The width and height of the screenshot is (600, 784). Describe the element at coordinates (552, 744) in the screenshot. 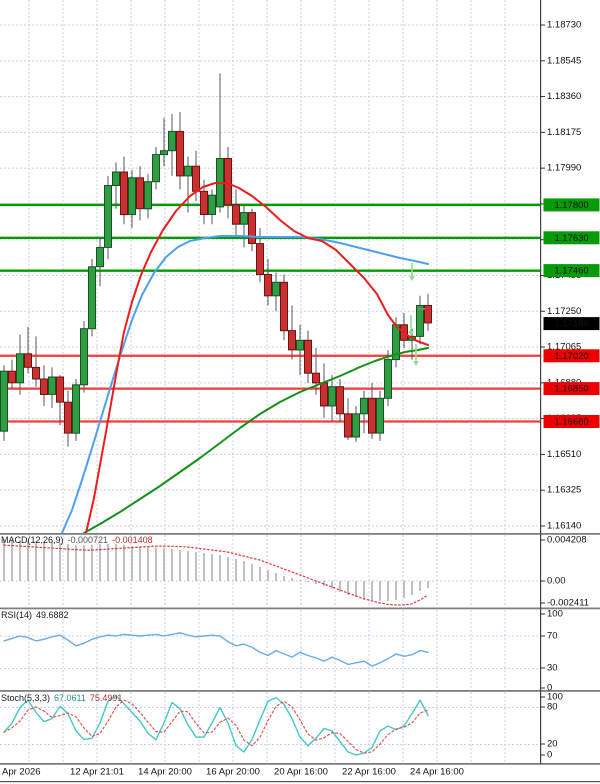

I see `svg-text: 20` at that location.